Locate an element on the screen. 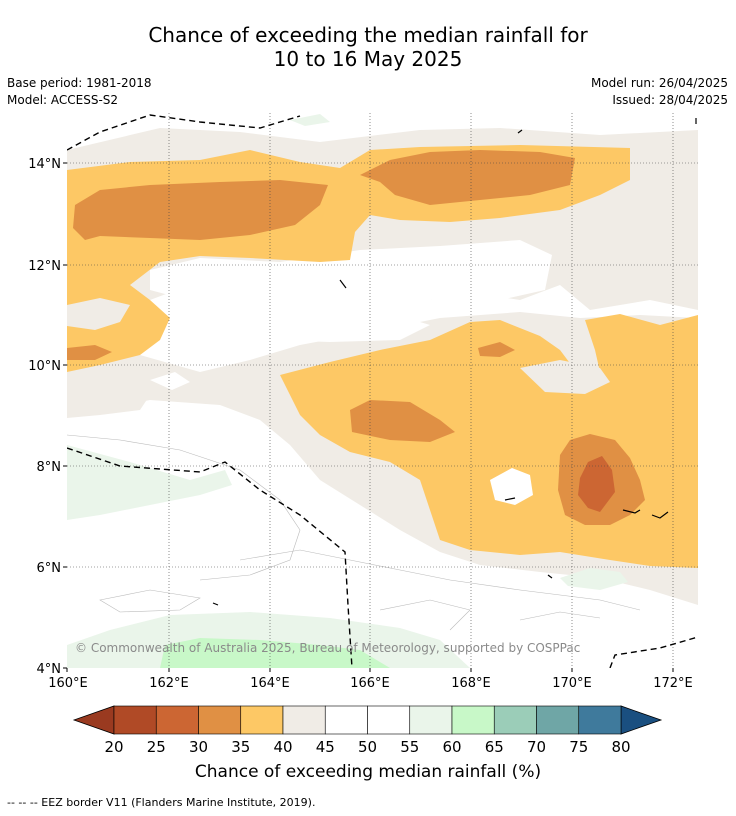  lon-label: 166°E is located at coordinates (370, 683).